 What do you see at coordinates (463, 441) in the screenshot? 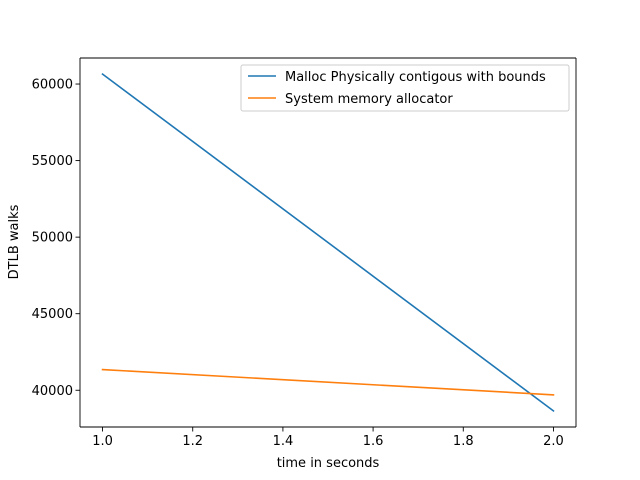
I see `x-tick-label: 1.8` at bounding box center [463, 441].